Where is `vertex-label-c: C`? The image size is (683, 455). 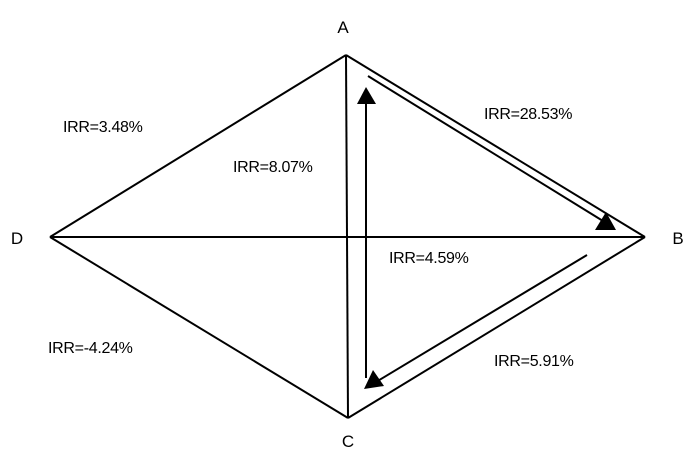
vertex-label-c: C is located at coordinates (348, 441).